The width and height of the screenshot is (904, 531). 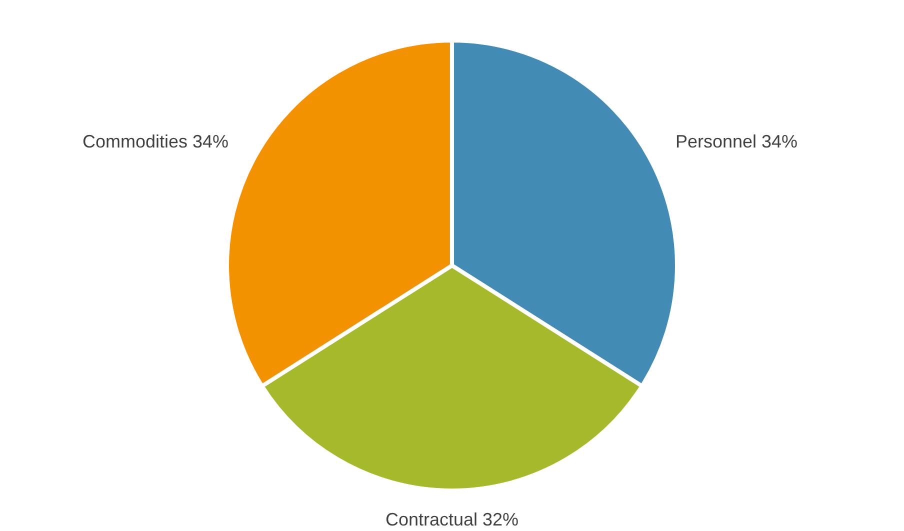 What do you see at coordinates (452, 520) in the screenshot?
I see `slice-label: Contractual 32%` at bounding box center [452, 520].